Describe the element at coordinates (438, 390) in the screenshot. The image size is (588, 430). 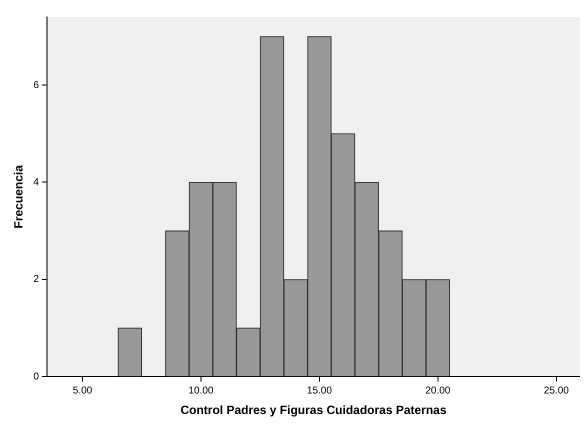
I see `x-tick-label: 20.00` at that location.